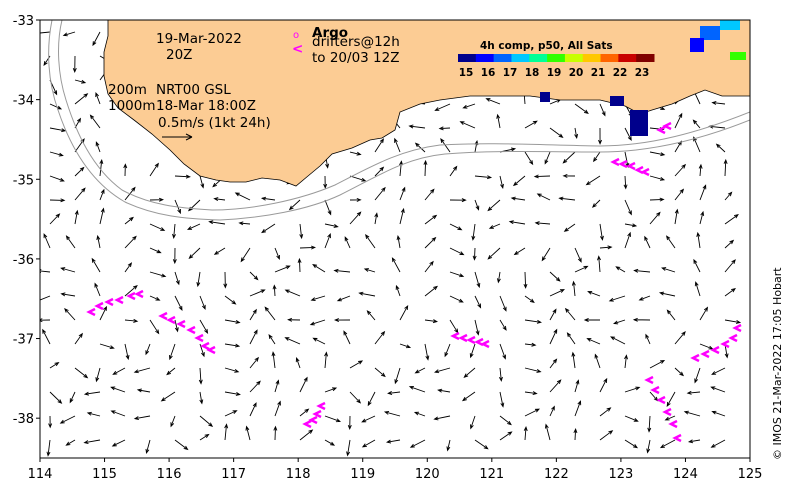  Describe the element at coordinates (26, 220) in the screenshot. I see `y-axis: -33 -34 -35 -36 -37 -38` at that location.